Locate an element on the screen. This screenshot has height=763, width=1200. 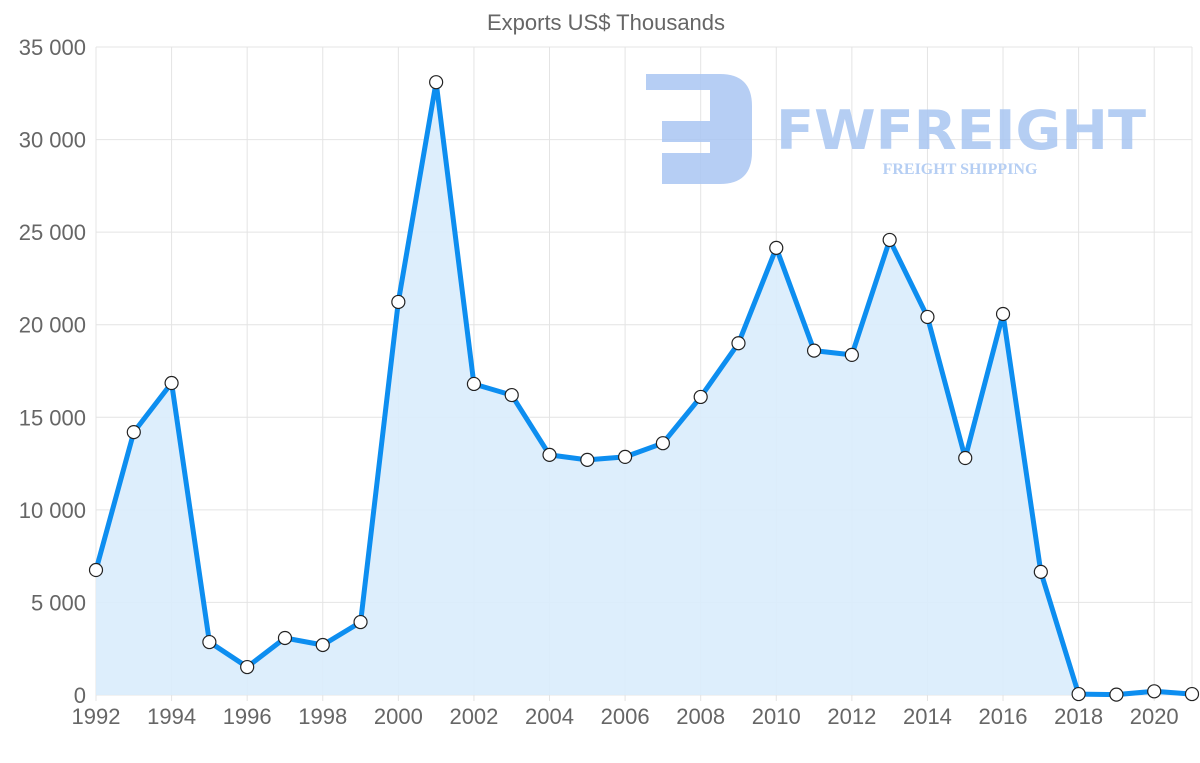
chart-title: Exports US$ Thousands is located at coordinates (606, 22).